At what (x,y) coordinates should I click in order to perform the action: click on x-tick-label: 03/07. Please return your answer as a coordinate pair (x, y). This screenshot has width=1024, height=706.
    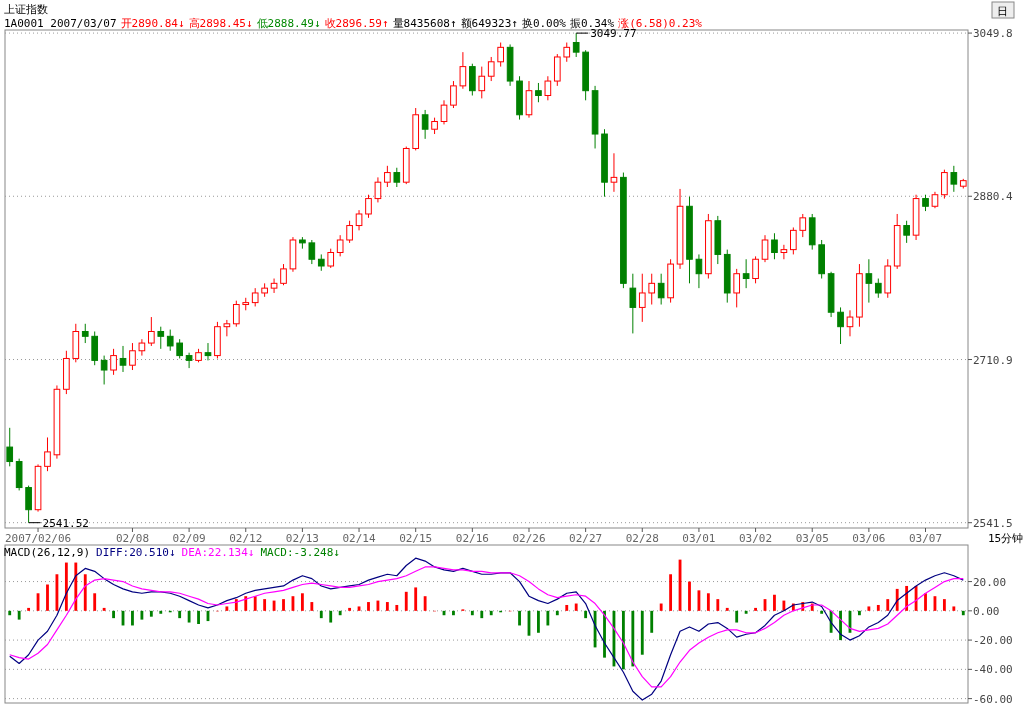
    Looking at the image, I should click on (925, 538).